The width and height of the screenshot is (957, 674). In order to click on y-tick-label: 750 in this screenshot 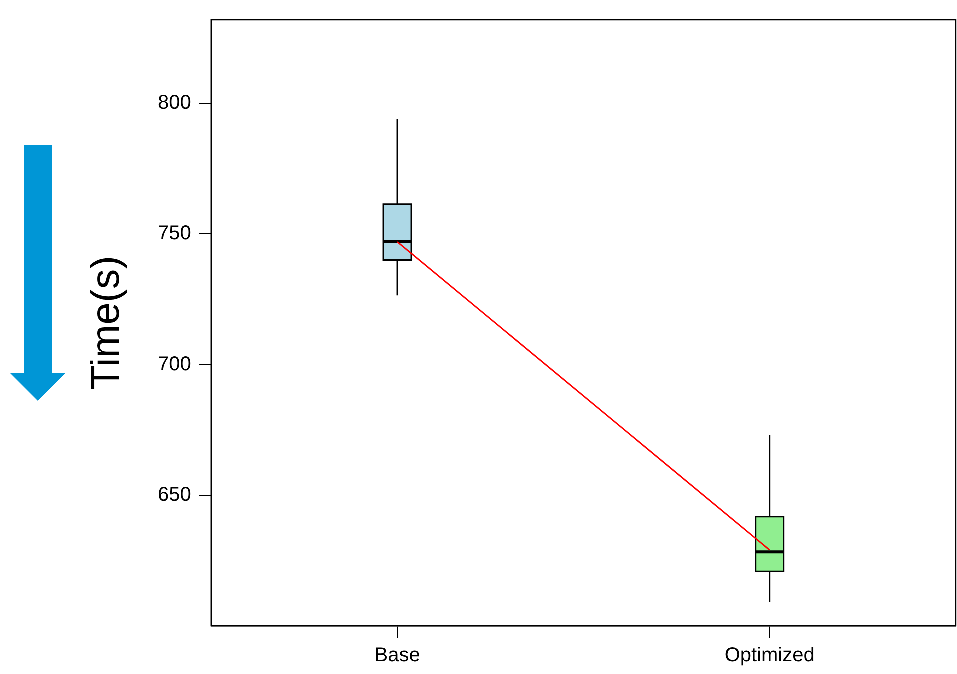, I will do `click(175, 233)`.